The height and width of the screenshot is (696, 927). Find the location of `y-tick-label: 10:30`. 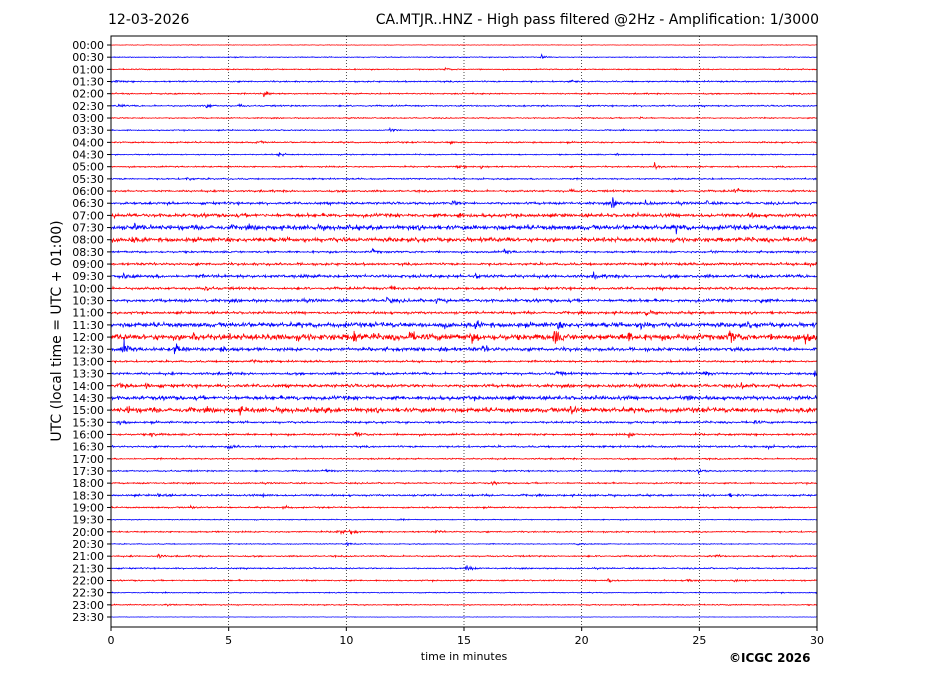

y-tick-label: 10:30 is located at coordinates (88, 301).